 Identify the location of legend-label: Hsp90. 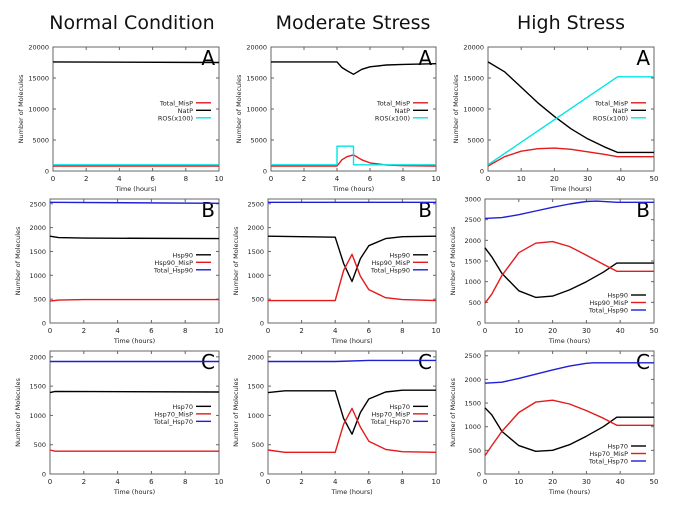
(617, 296).